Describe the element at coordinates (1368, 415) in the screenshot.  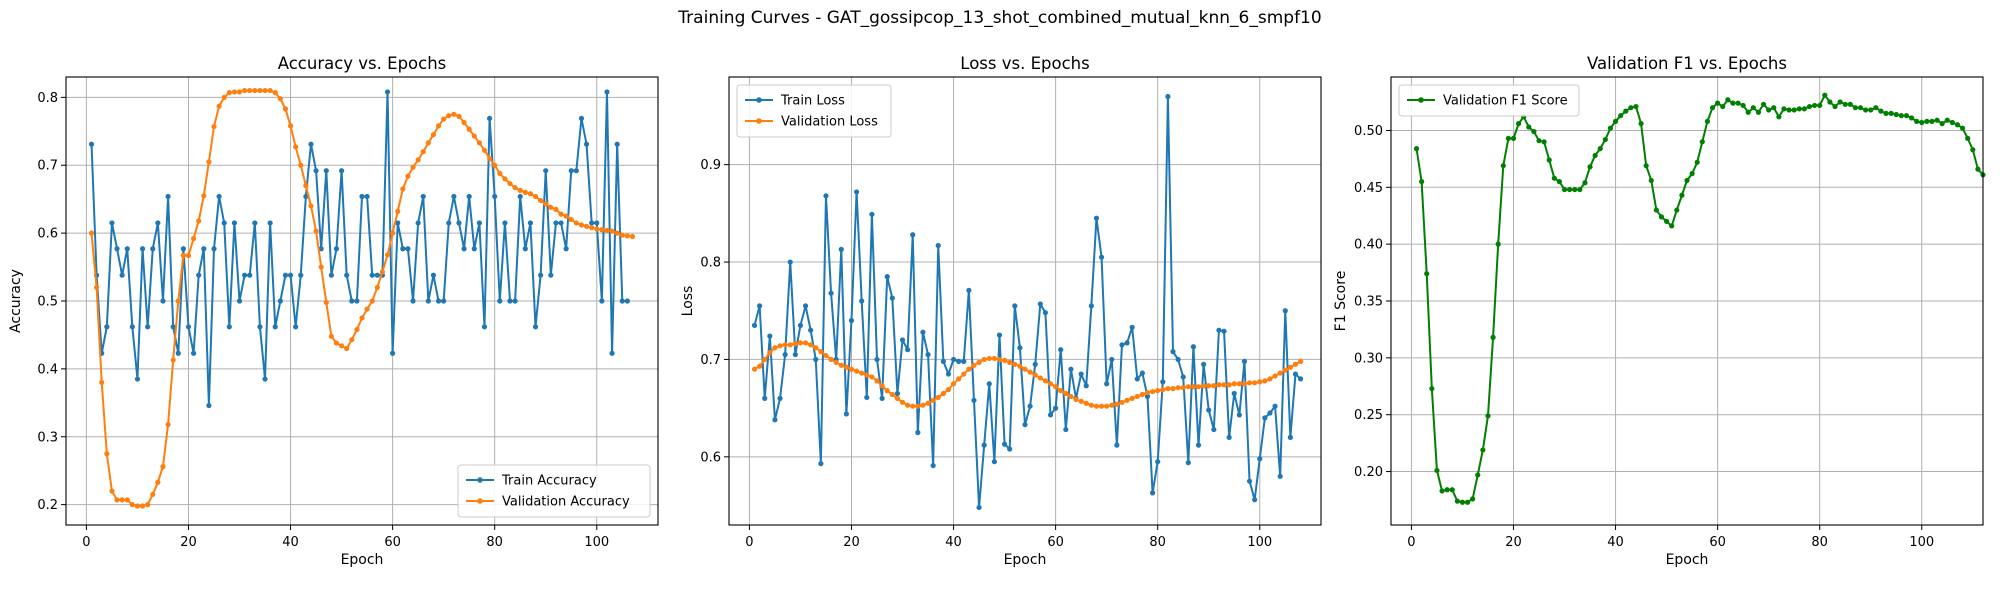
I see `y-tick-label: 0.25` at that location.